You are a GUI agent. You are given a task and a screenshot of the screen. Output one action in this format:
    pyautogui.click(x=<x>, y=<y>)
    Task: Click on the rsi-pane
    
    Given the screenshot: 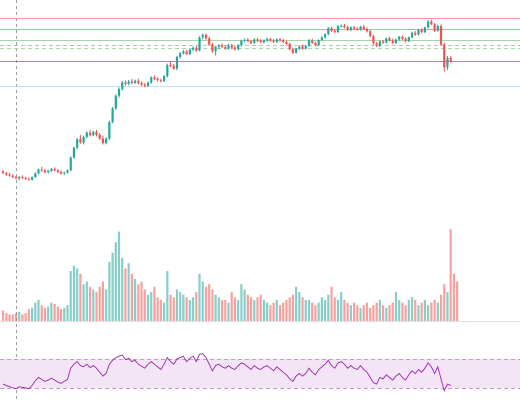 What is the action you would take?
    pyautogui.click(x=260, y=372)
    